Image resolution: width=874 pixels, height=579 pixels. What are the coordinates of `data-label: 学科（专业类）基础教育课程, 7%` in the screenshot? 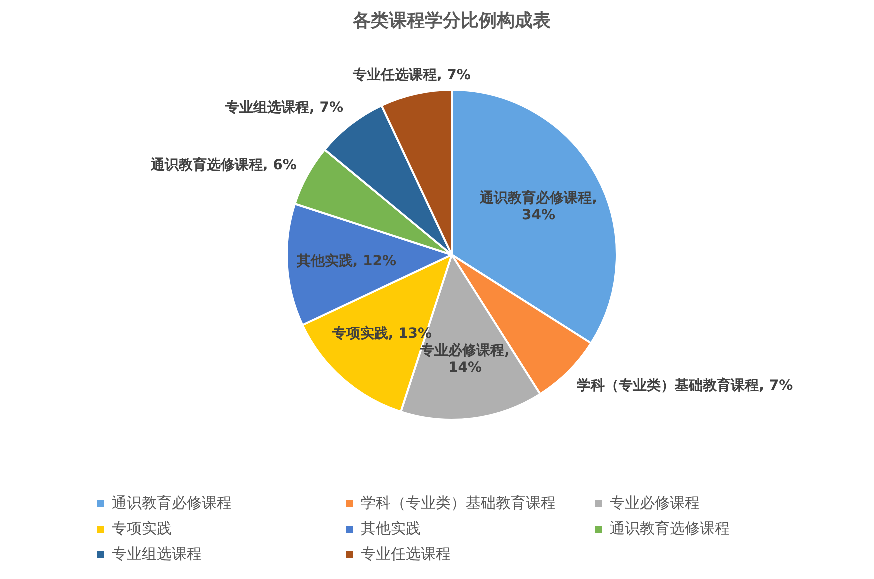 It's located at (685, 385).